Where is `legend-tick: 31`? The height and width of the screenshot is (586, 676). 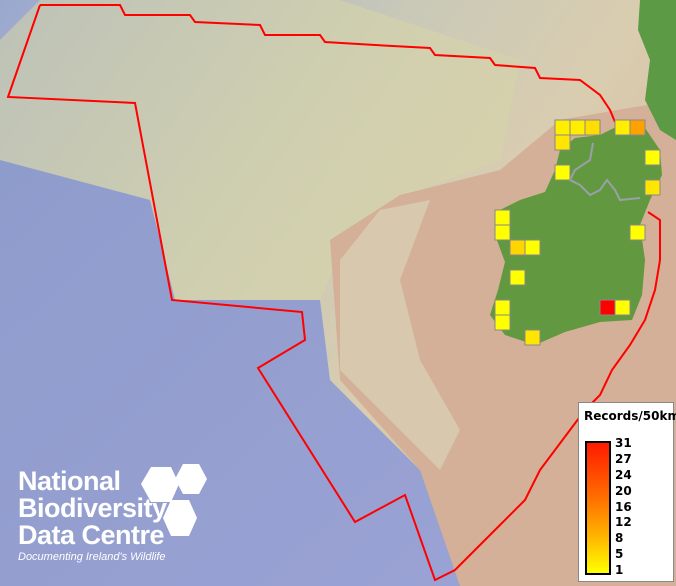 legend-tick: 31 is located at coordinates (623, 443).